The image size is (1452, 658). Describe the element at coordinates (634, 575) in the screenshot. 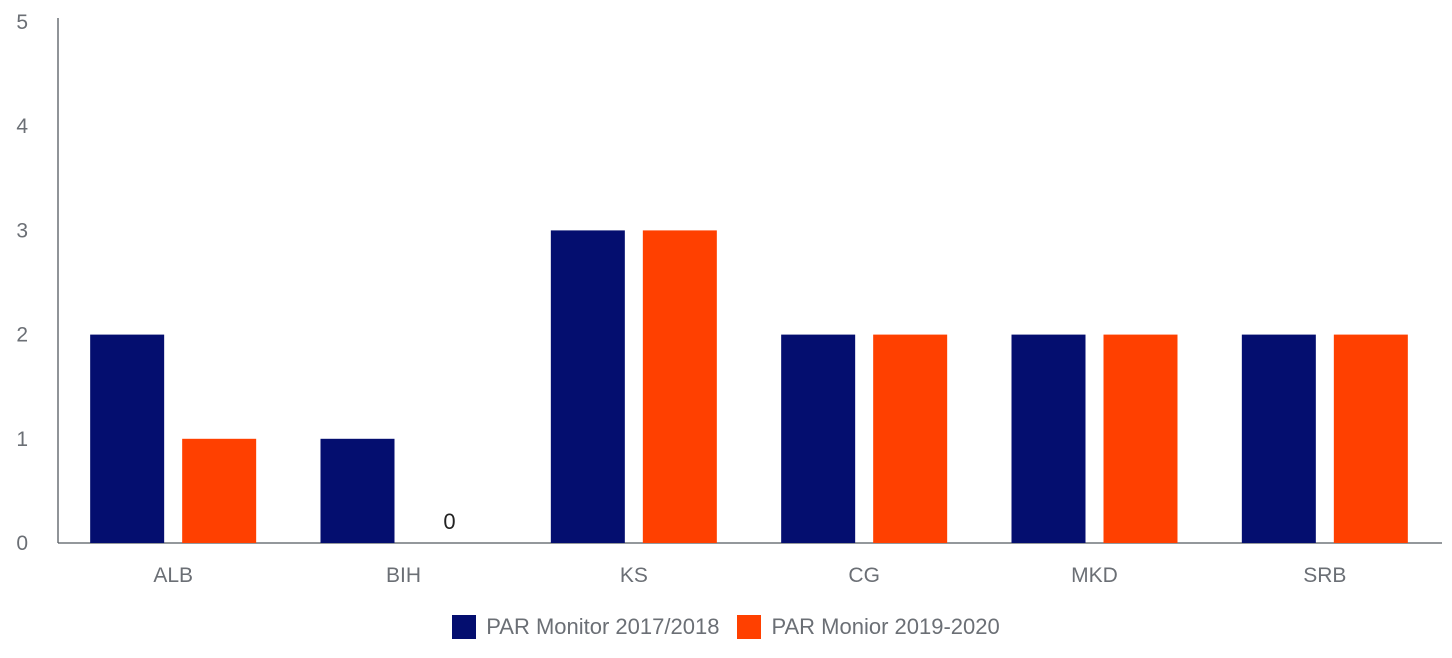

I see `x-tick-label: KS` at that location.